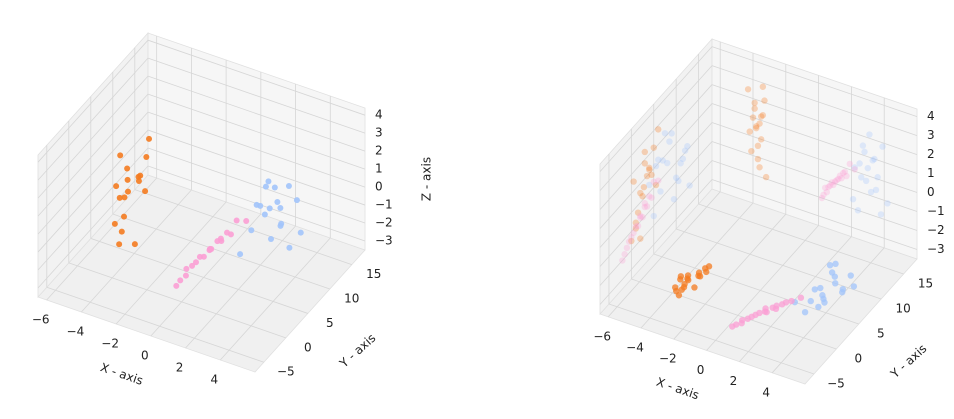 Image resolution: width=954 pixels, height=419 pixels. Describe the element at coordinates (379, 115) in the screenshot. I see `z-tick-label: 4` at that location.